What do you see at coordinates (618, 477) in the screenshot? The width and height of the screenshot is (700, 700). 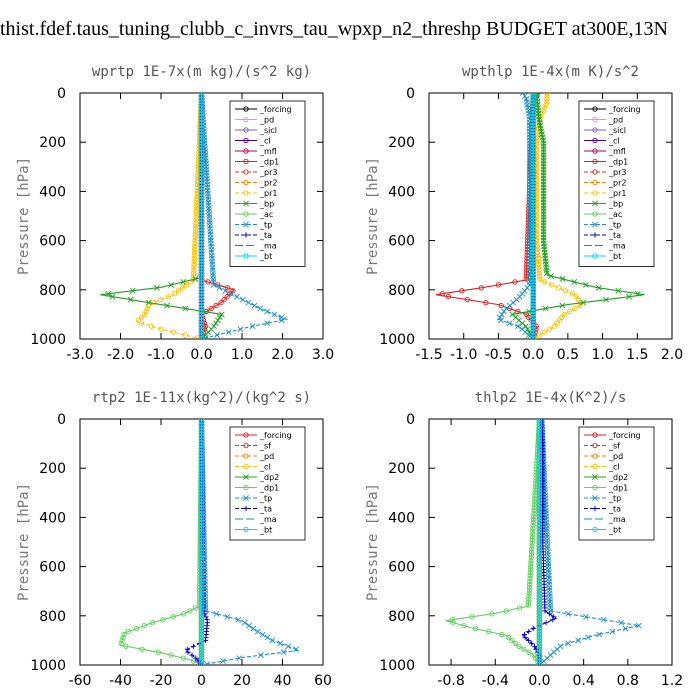 I see `legend-label: _dp2` at bounding box center [618, 477].